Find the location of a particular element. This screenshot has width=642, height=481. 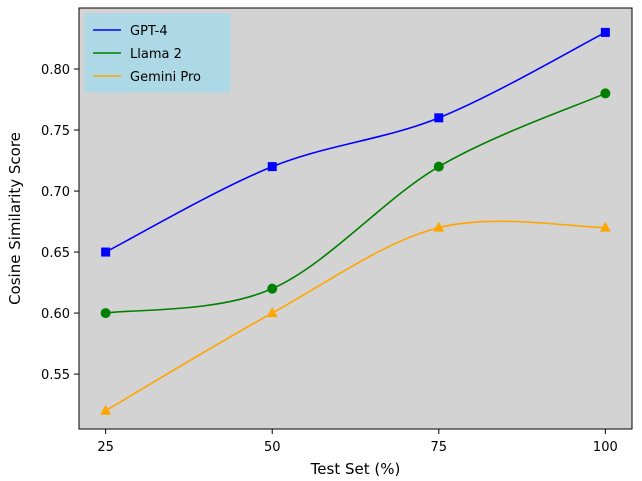

y-tick-label: 0.75 is located at coordinates (55, 131).